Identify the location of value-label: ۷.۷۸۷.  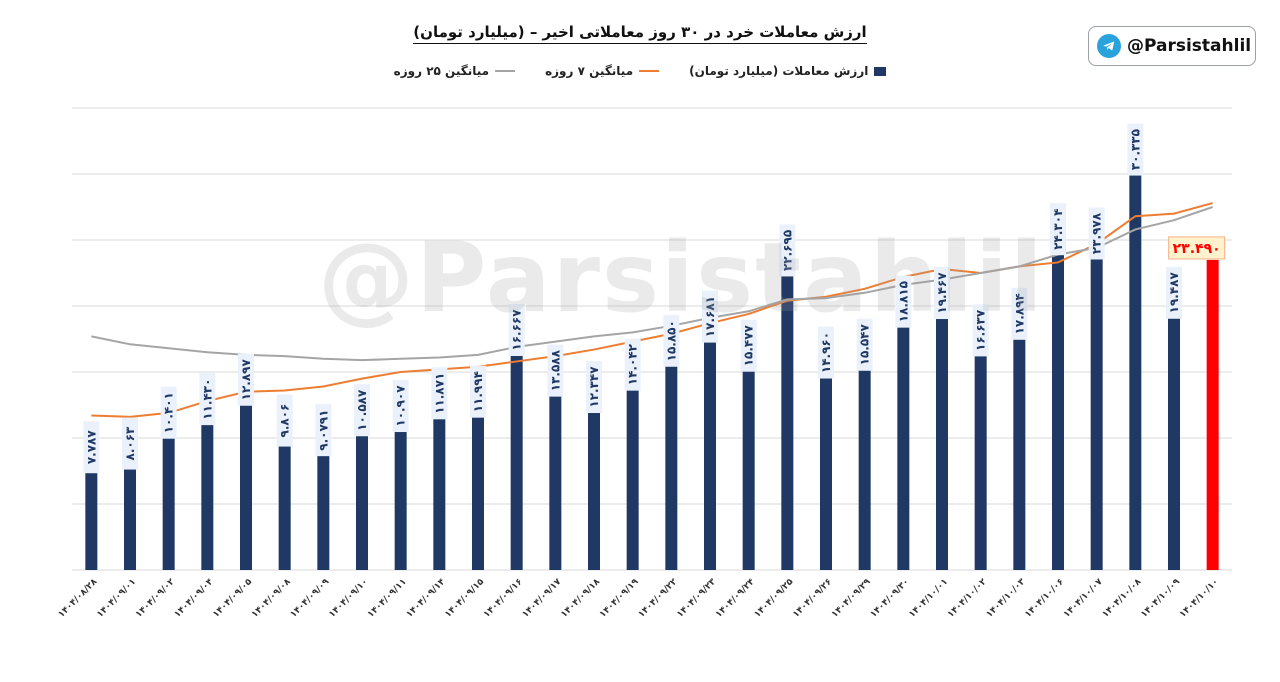
(91, 447).